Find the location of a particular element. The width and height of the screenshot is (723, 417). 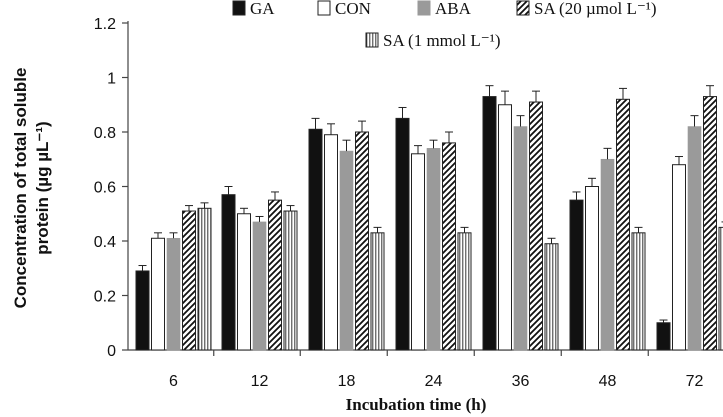

y-tick-label: 0.6 is located at coordinates (105, 188).